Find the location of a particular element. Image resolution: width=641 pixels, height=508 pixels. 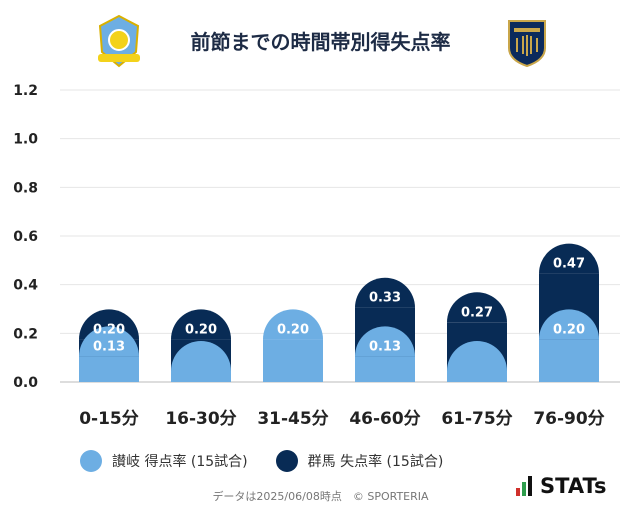

y-tick-label: 0.6 is located at coordinates (25, 237).